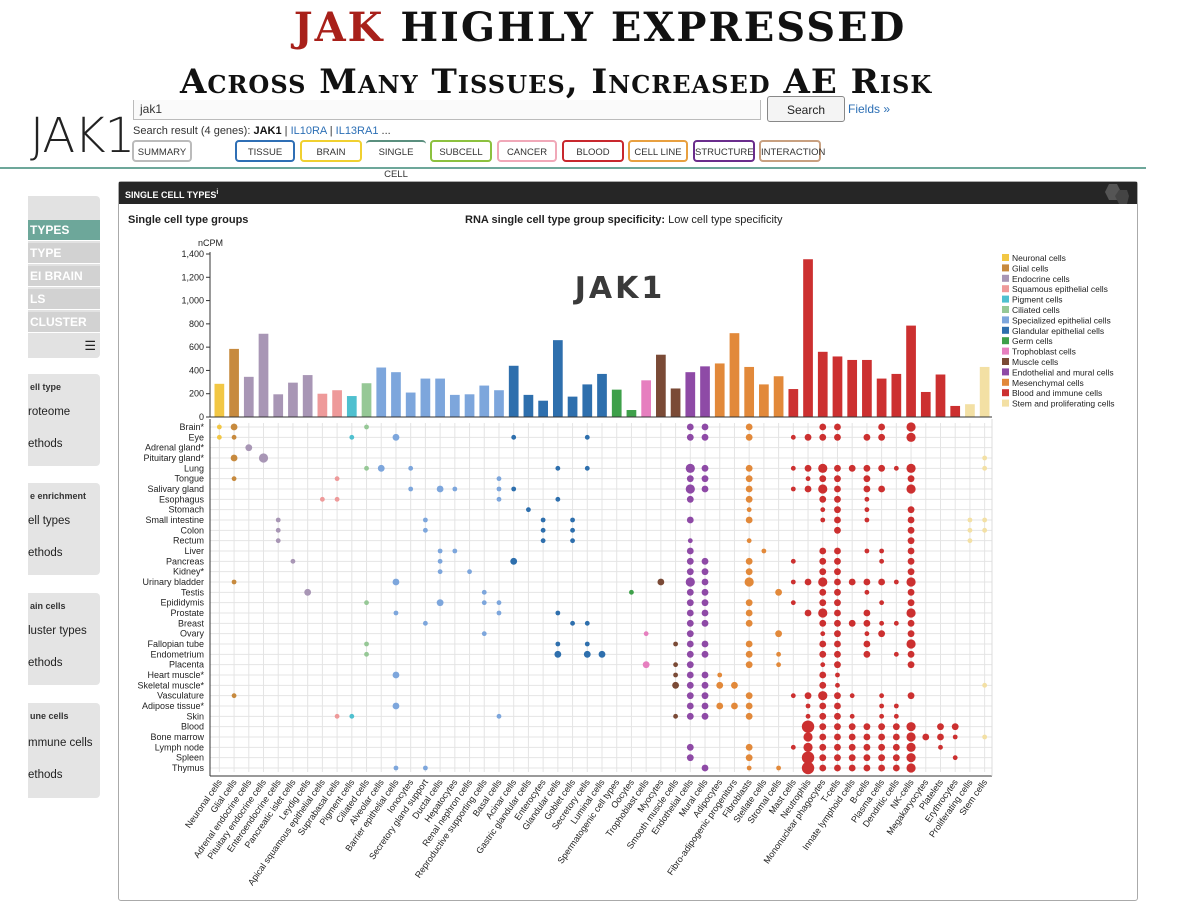 This screenshot has width=1200, height=907. I want to click on tab-structure: STRUCTURE, so click(724, 151).